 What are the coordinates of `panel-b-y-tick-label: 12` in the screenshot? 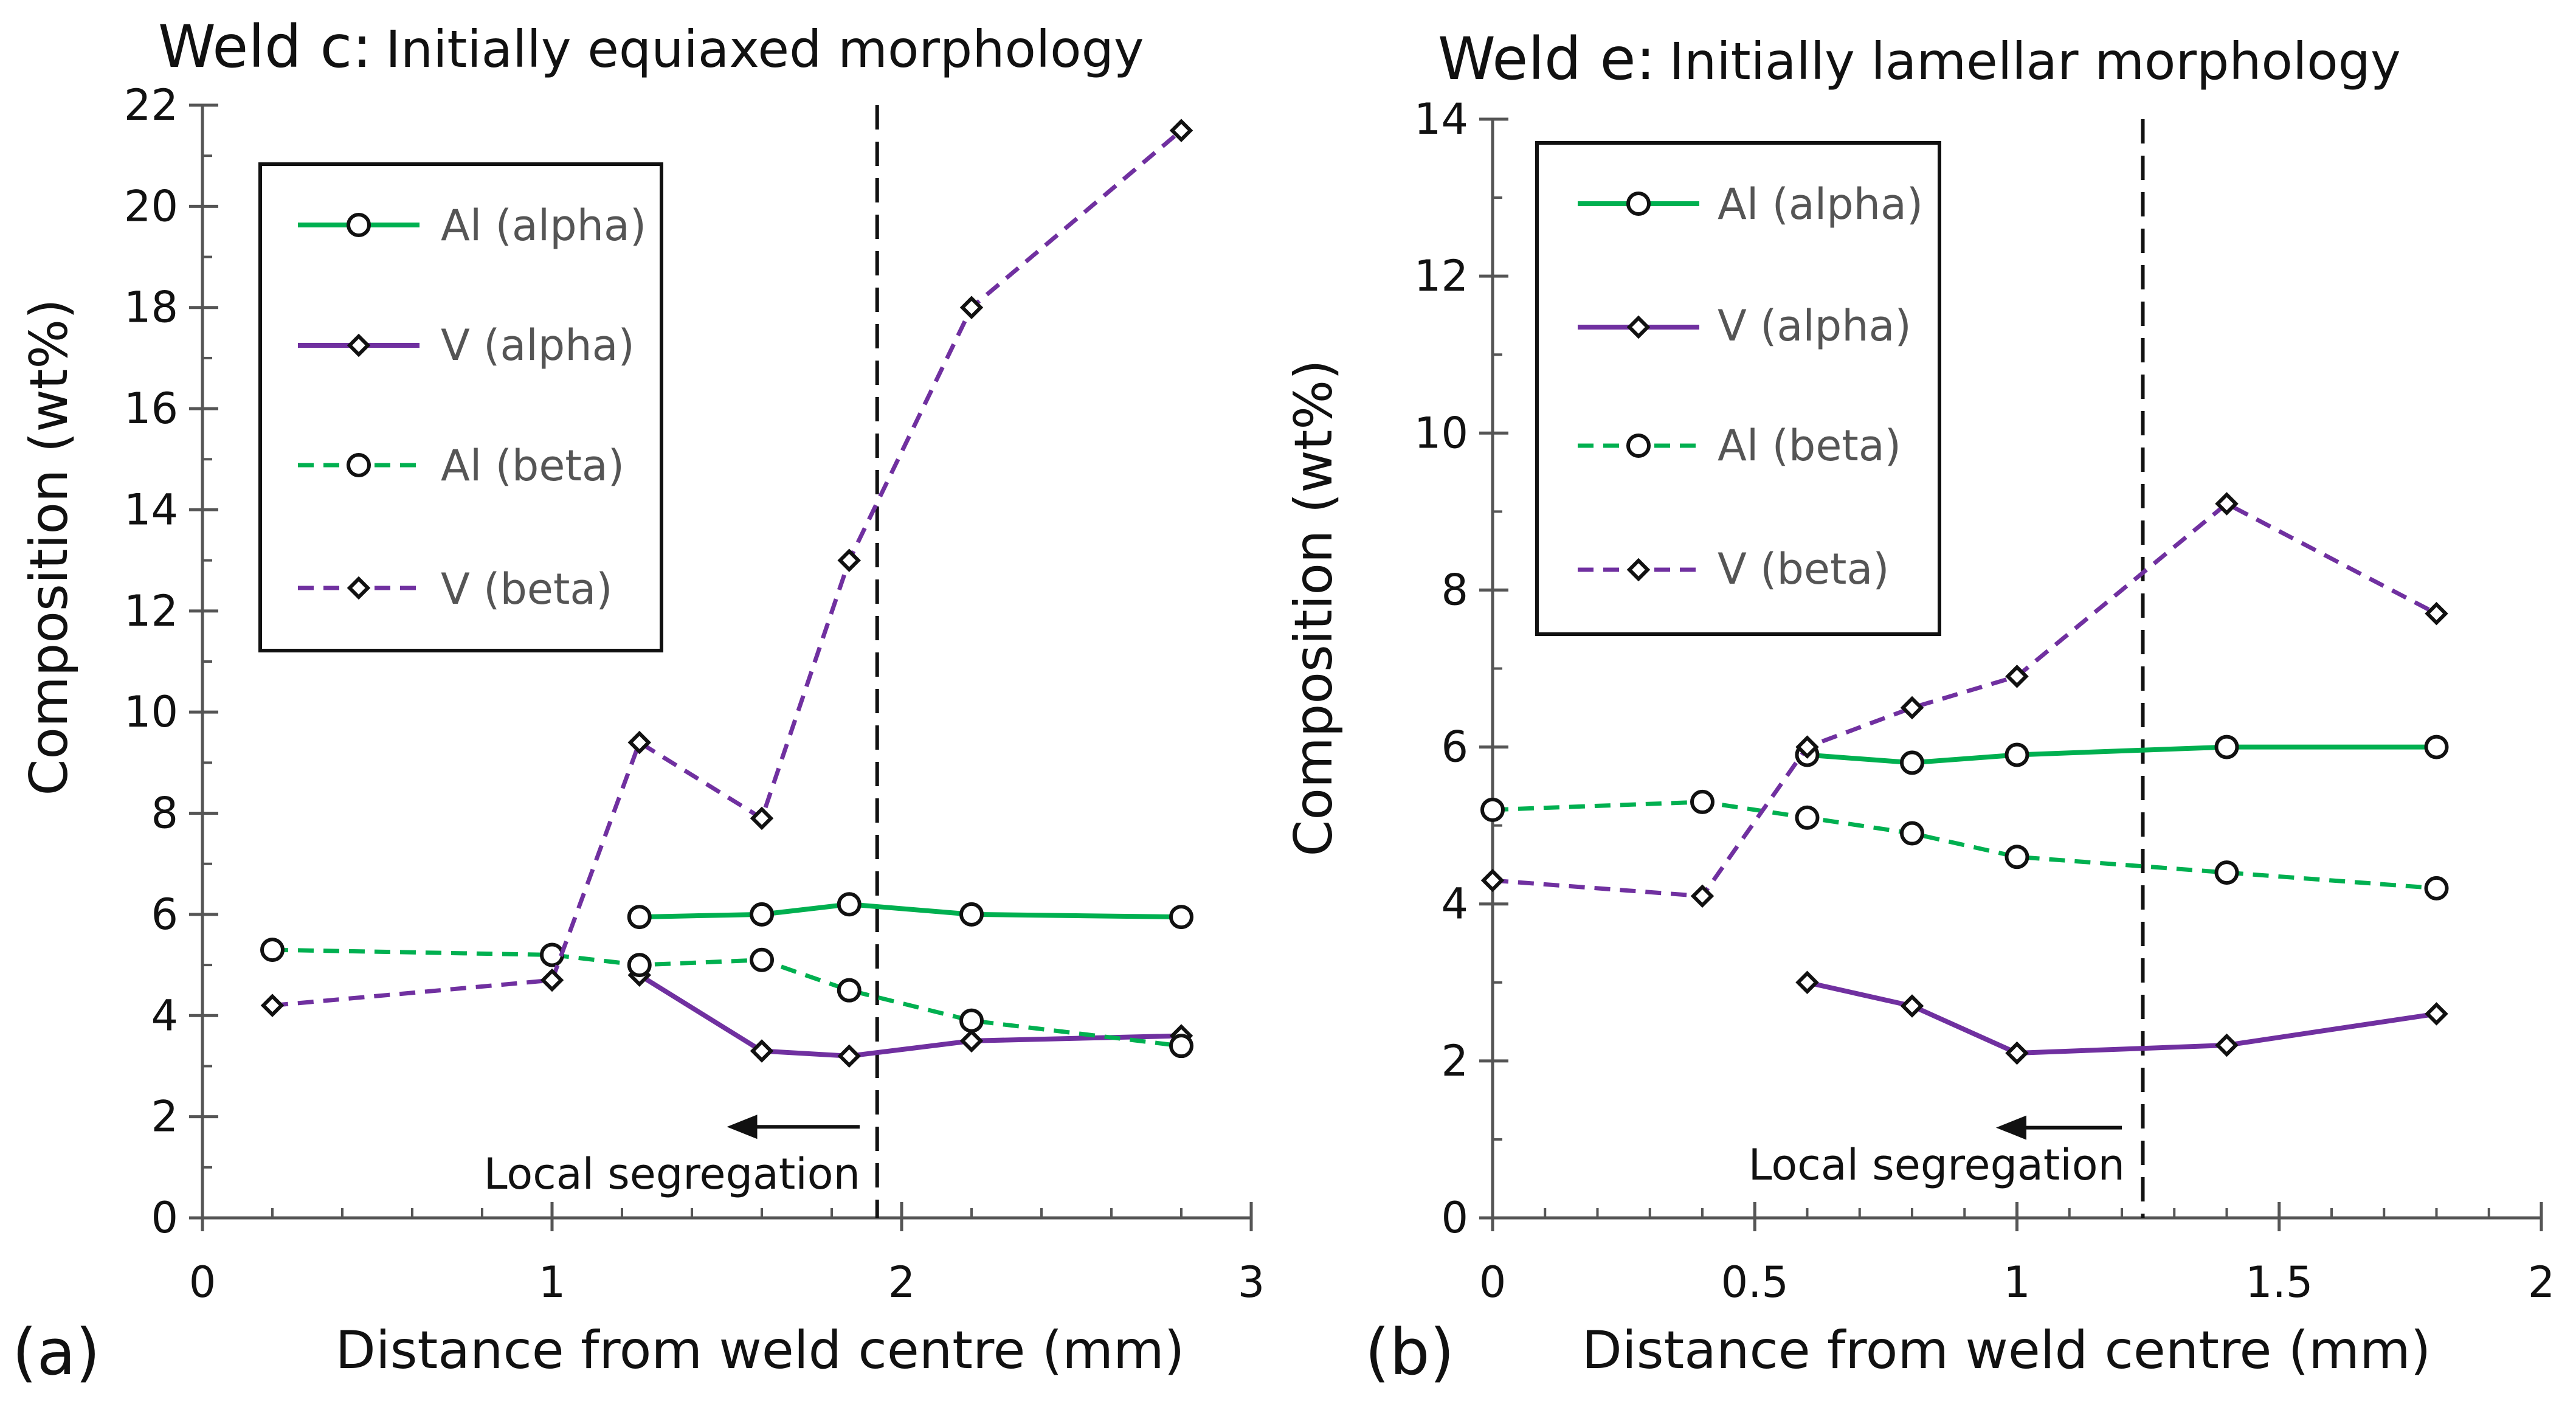 It's located at (1441, 276).